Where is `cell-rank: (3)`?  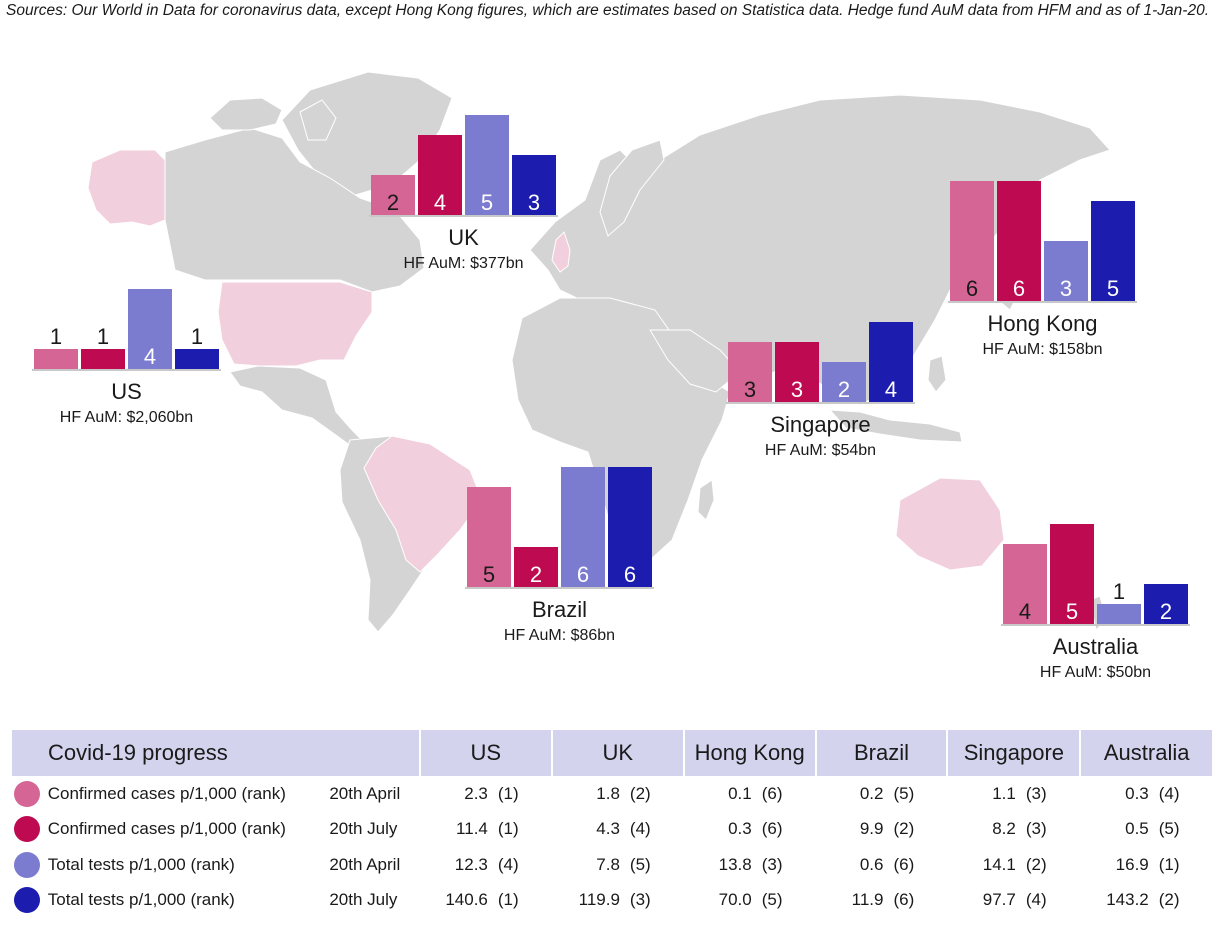
cell-rank: (3) is located at coordinates (1036, 793).